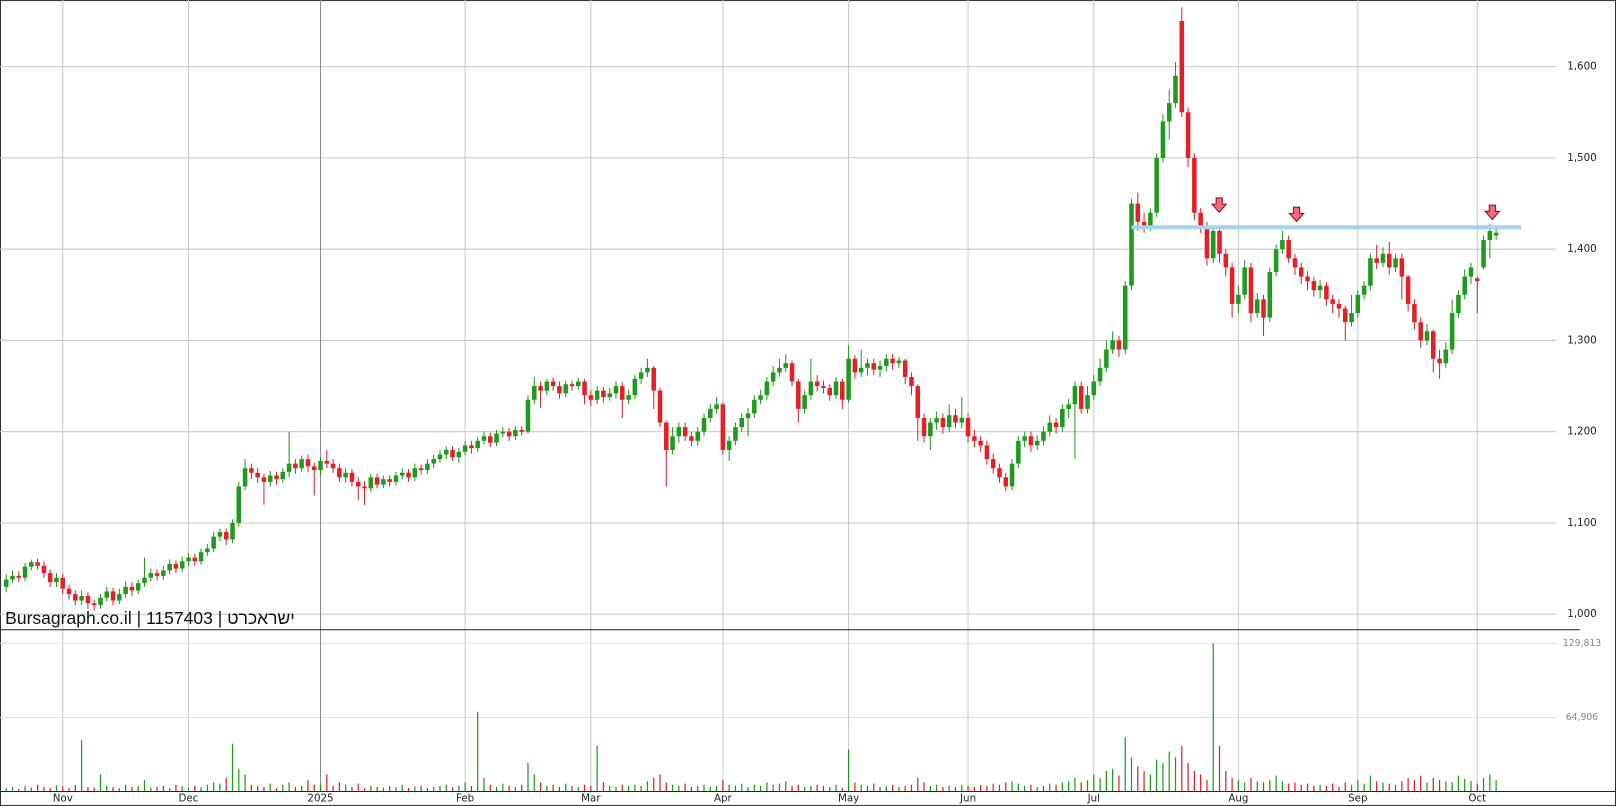  Describe the element at coordinates (1581, 614) in the screenshot. I see `y-tick-label: 1,000` at that location.